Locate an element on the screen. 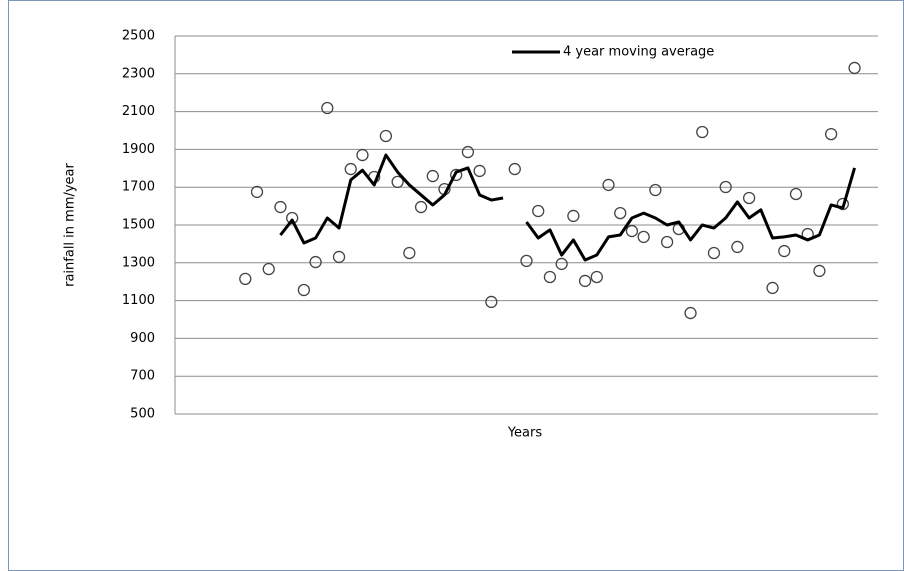 The image size is (904, 571). legend-label: 4 year moving average is located at coordinates (638, 52).